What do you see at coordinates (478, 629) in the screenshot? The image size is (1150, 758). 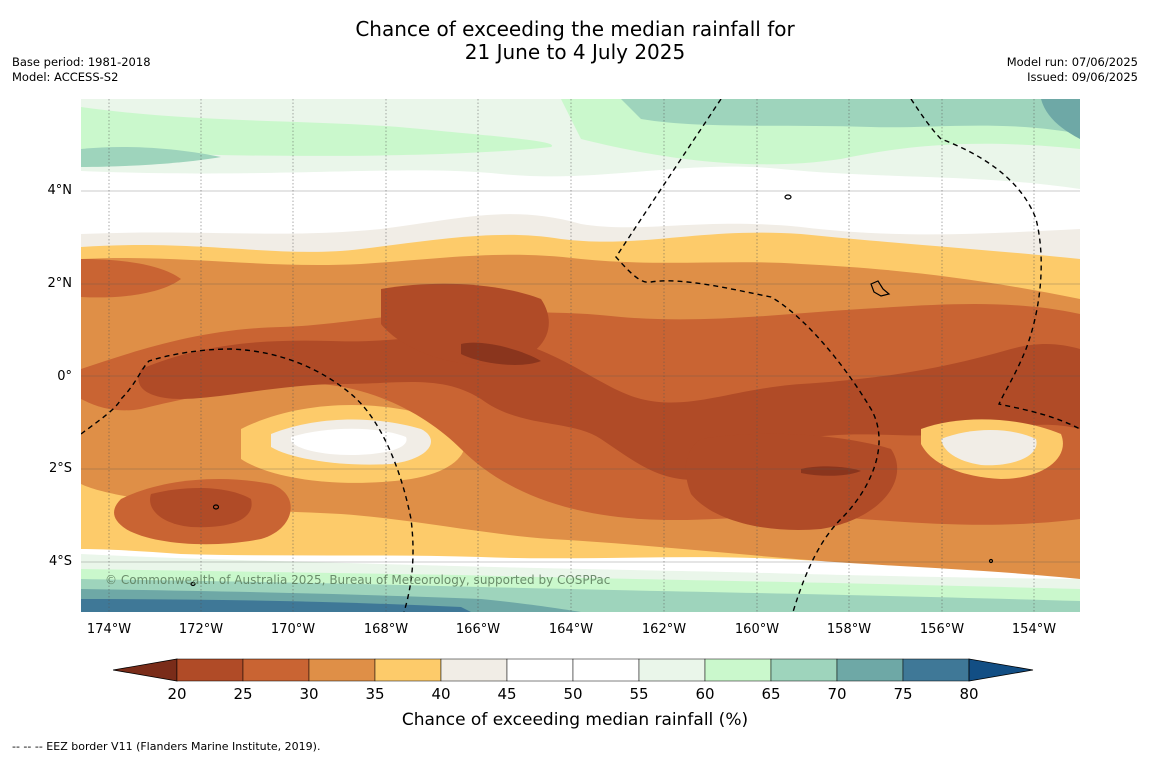 I see `lon-label-166w: 166°W` at bounding box center [478, 629].